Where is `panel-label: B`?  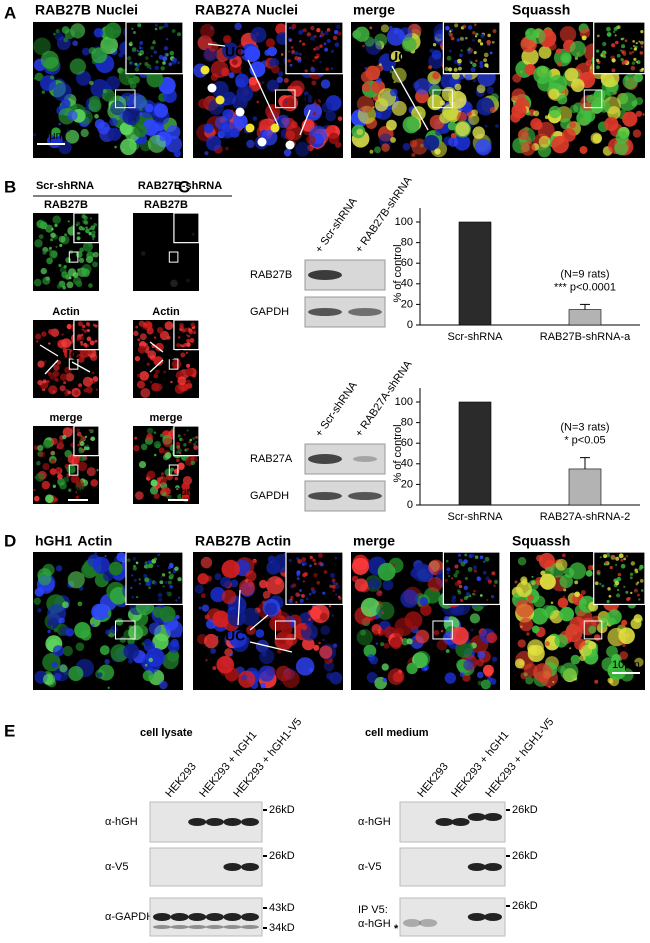
panel-label: B is located at coordinates (10, 186).